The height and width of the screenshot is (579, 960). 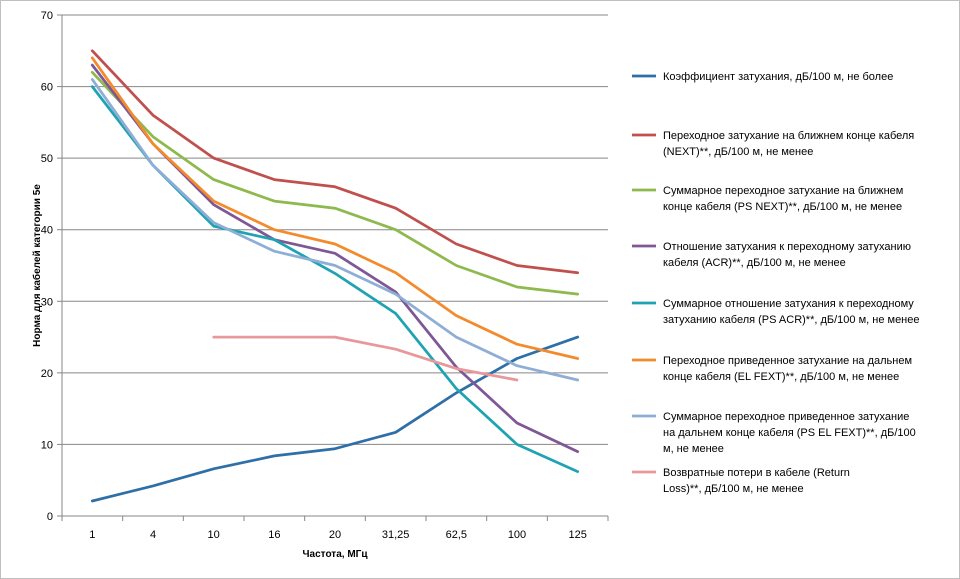 I want to click on x-tick-label: 16, so click(x=274, y=535).